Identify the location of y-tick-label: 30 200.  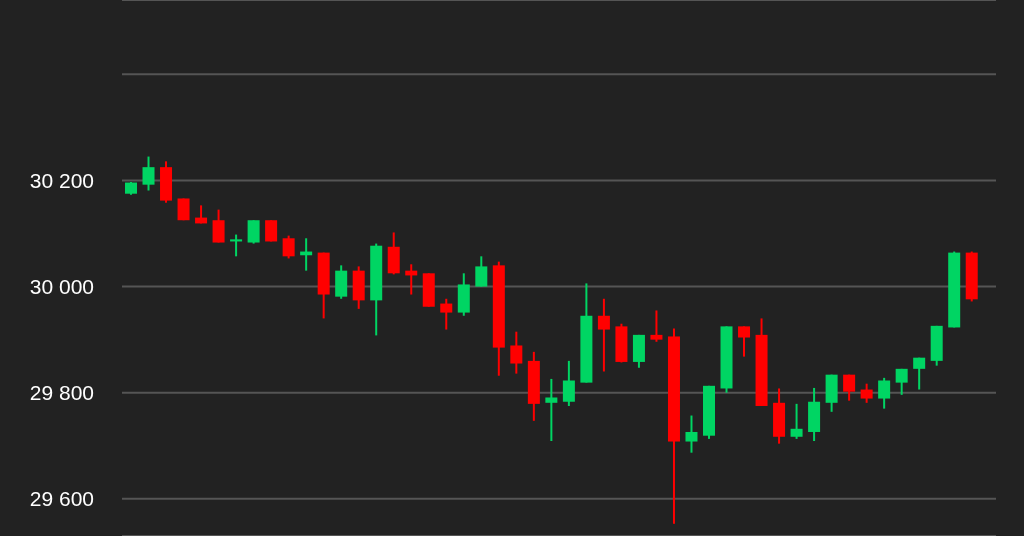
(61, 180).